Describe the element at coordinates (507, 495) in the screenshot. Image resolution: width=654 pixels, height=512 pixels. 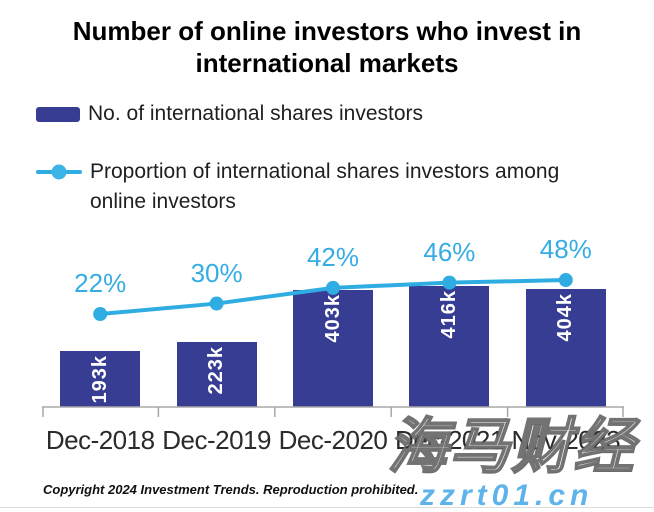
I see `watermark-site: zzrt01.cn` at that location.